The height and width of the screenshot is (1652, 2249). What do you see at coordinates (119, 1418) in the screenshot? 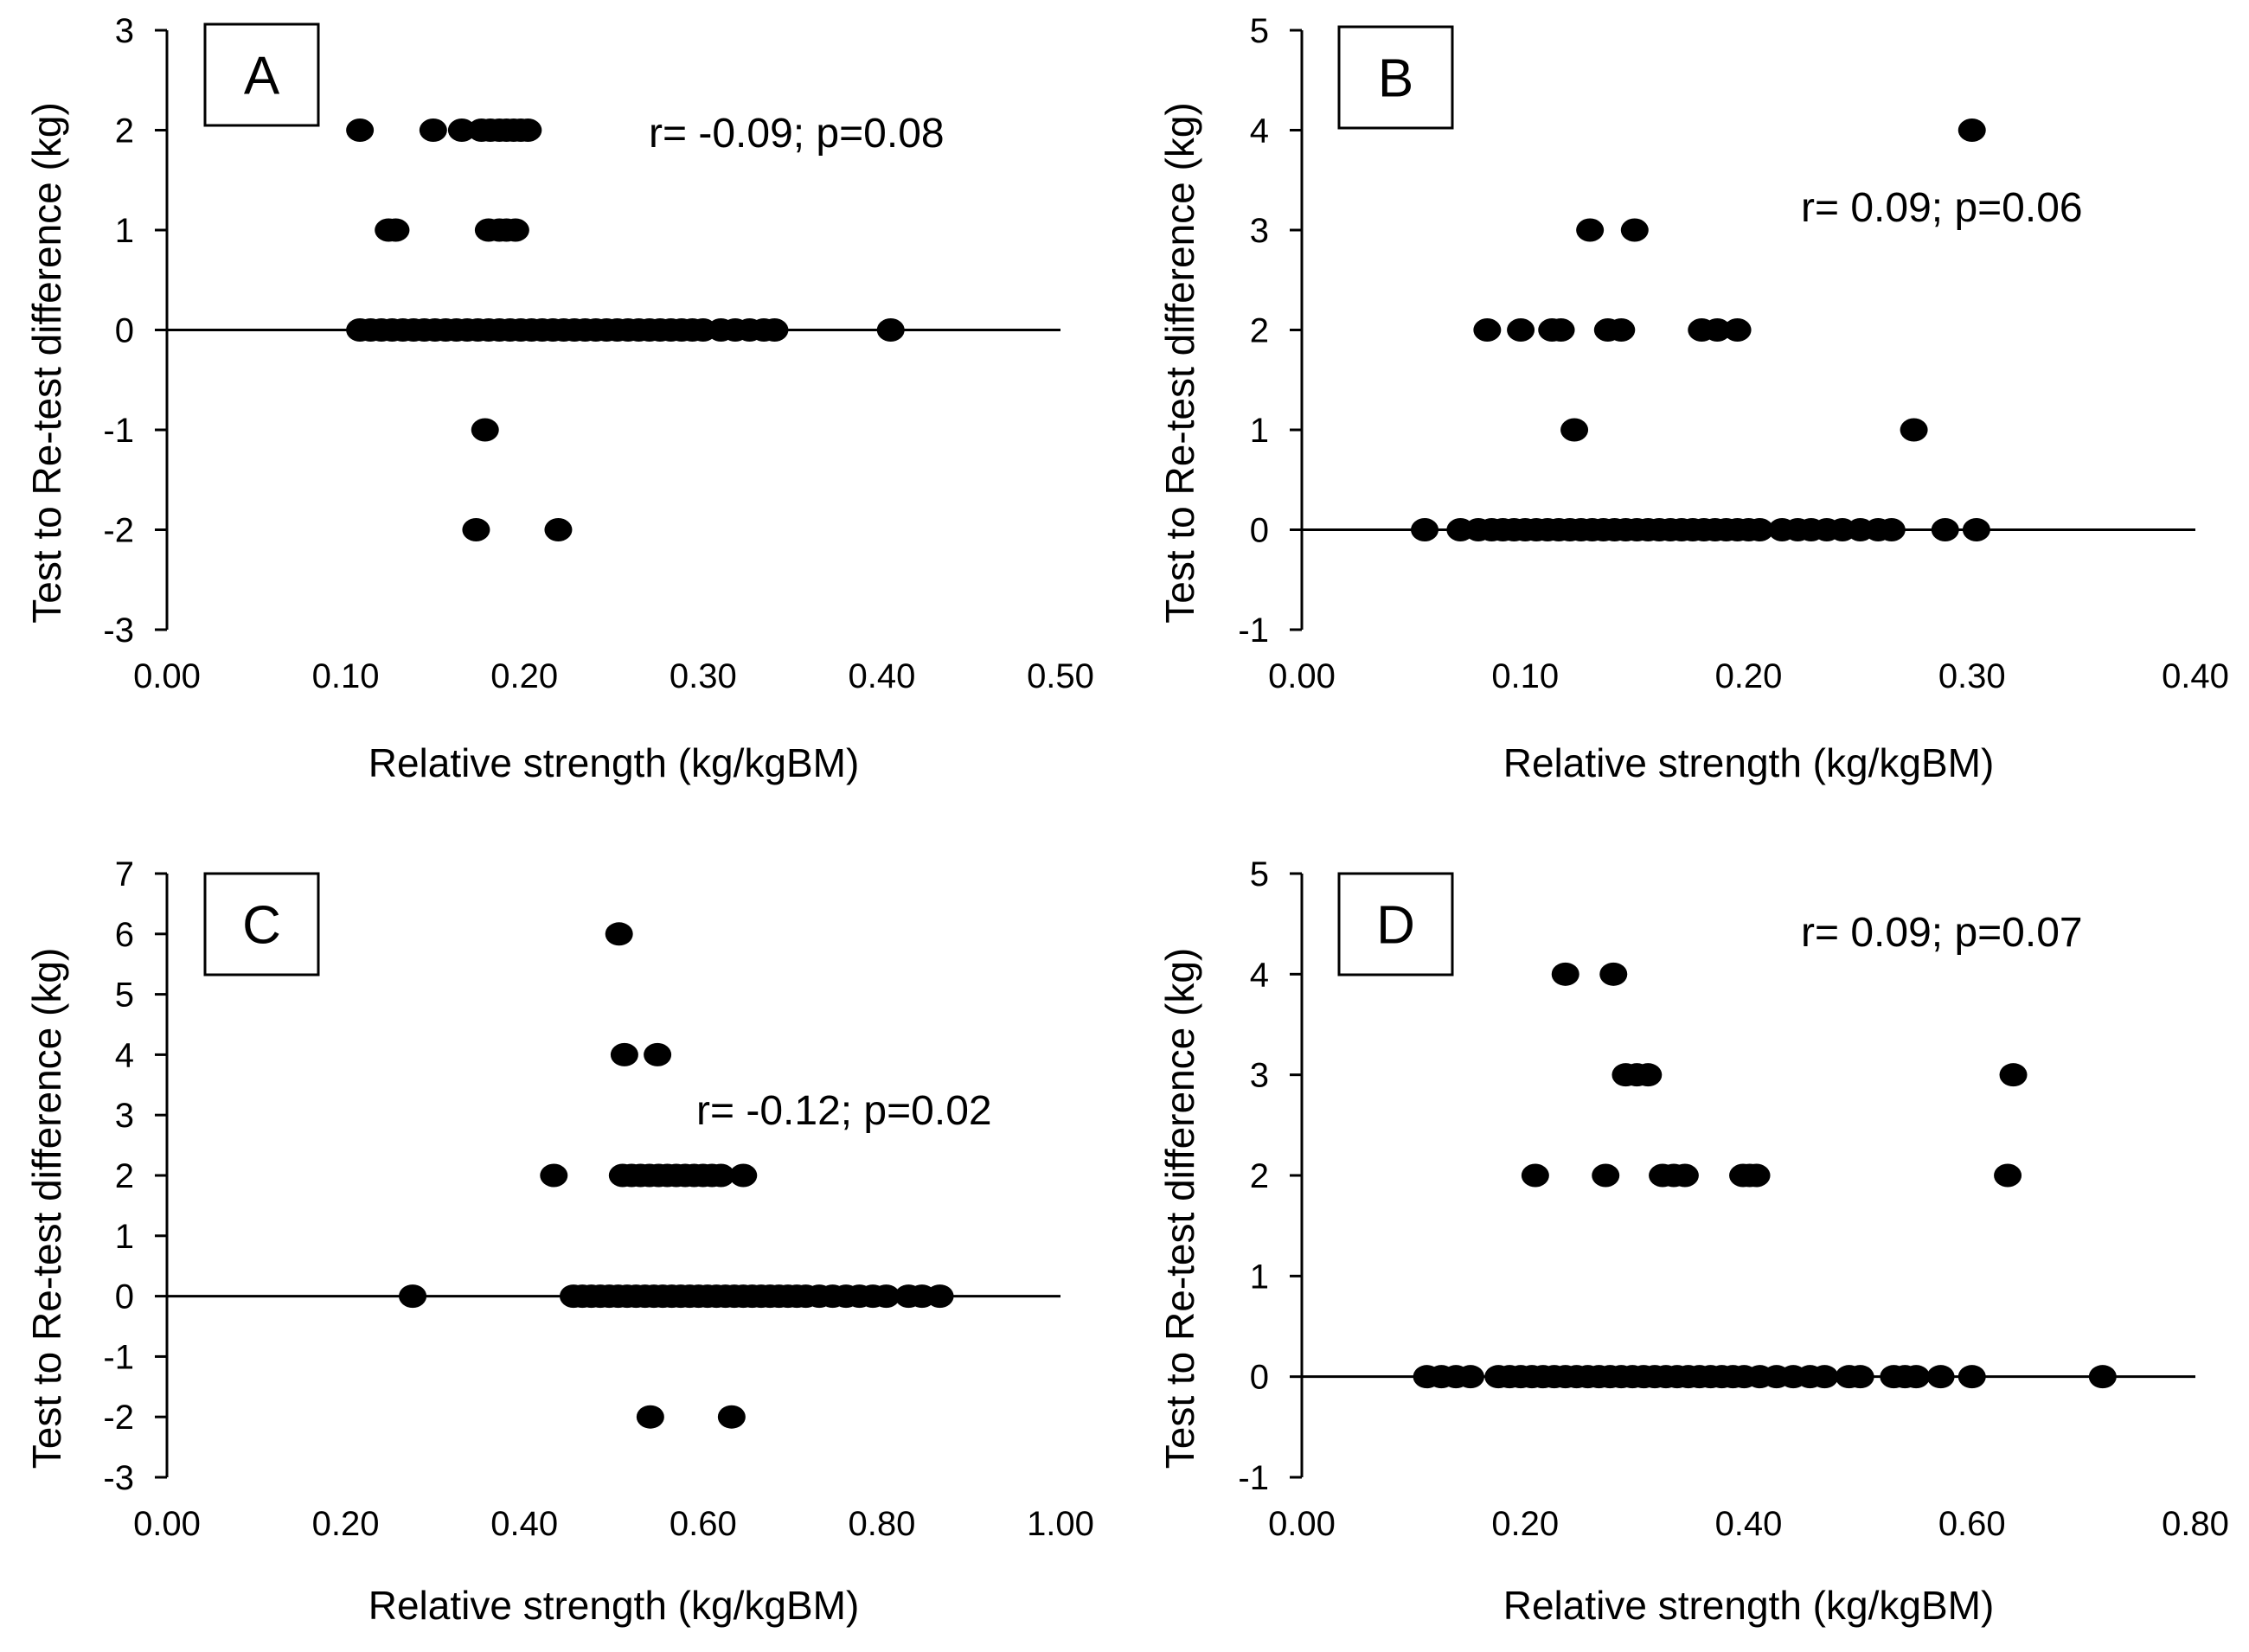
I see `y-tick-label: -2` at bounding box center [119, 1418].